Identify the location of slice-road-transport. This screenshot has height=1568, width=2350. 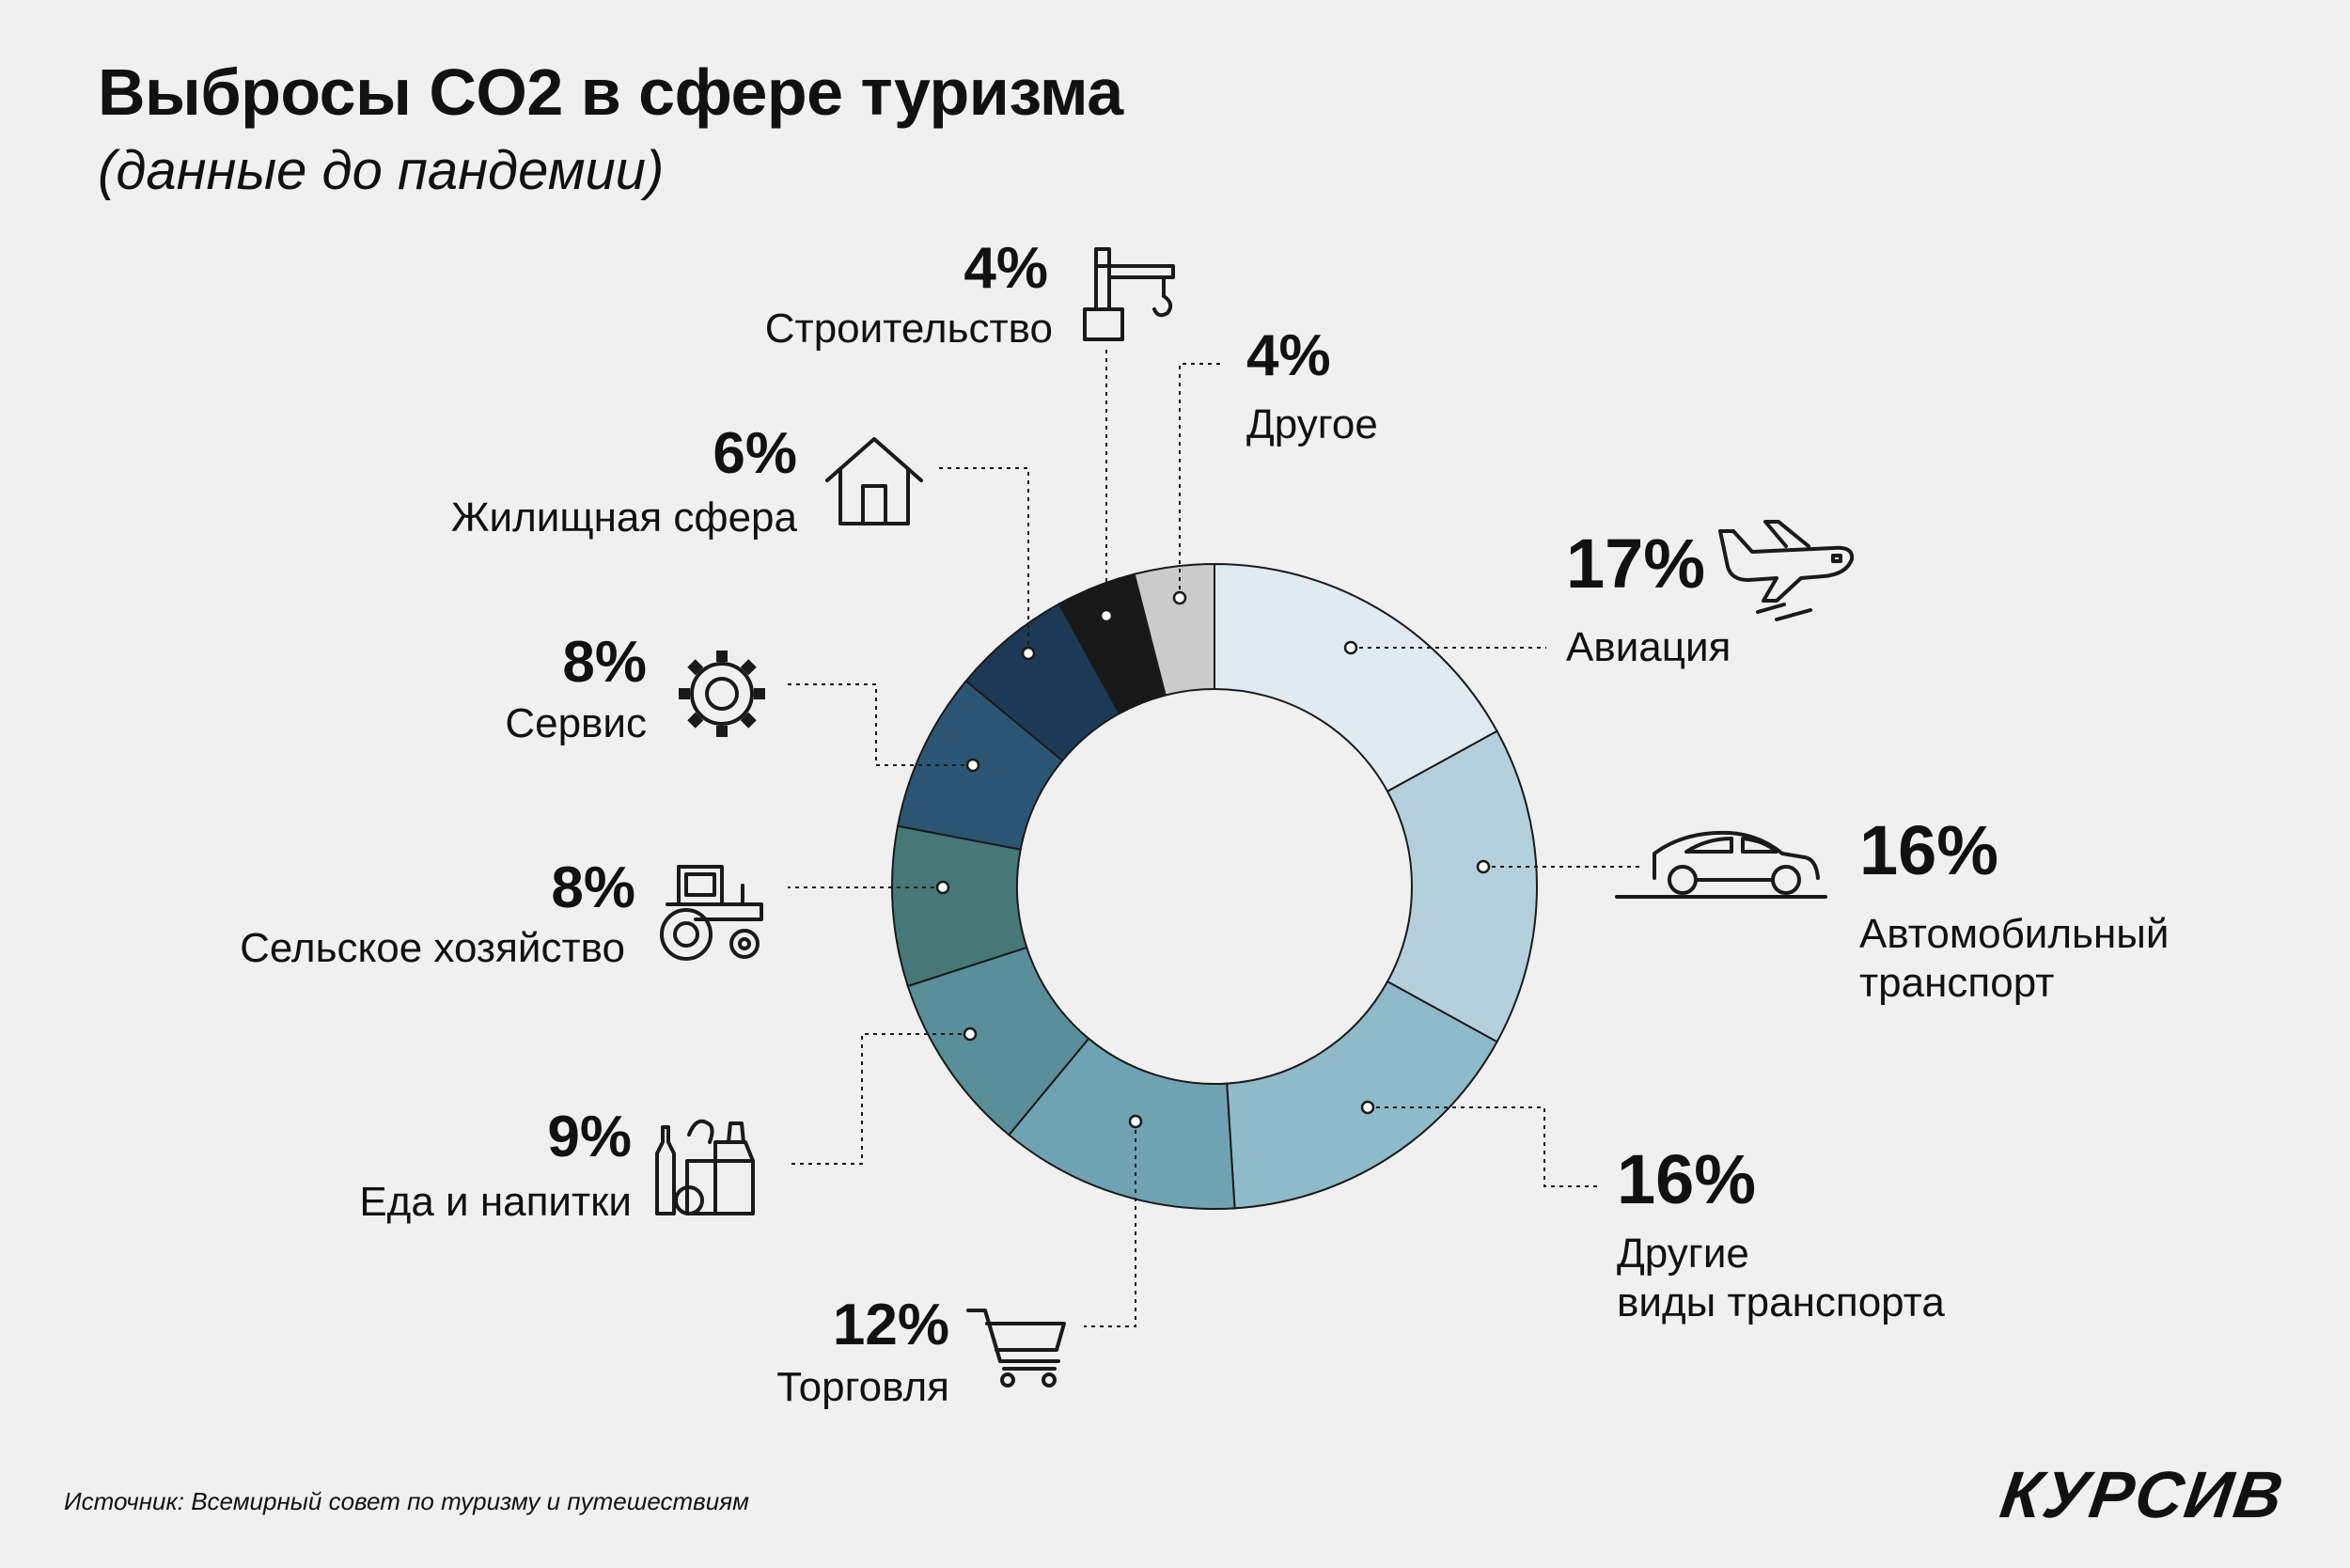
(1462, 886).